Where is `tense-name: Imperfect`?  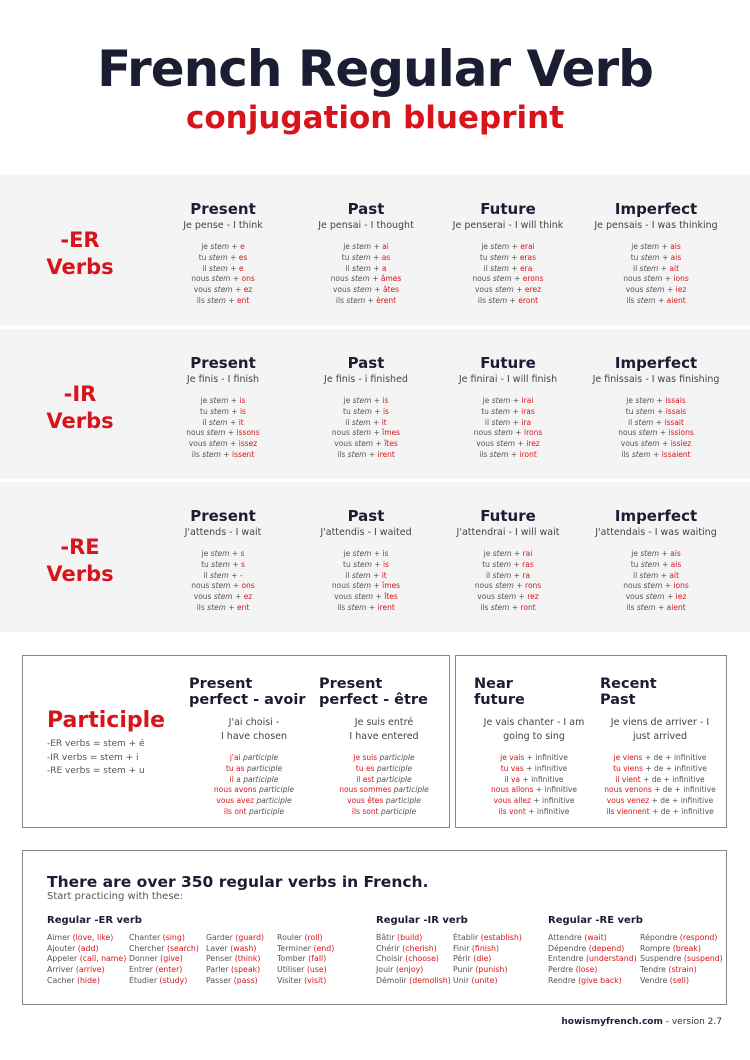 tense-name: Imperfect is located at coordinates (656, 516).